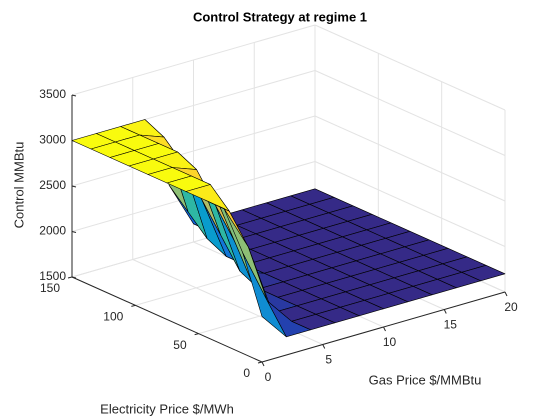 Image resolution: width=560 pixels, height=420 pixels. What do you see at coordinates (18, 185) in the screenshot?
I see `z-axis-label: Control MMBtu` at bounding box center [18, 185].